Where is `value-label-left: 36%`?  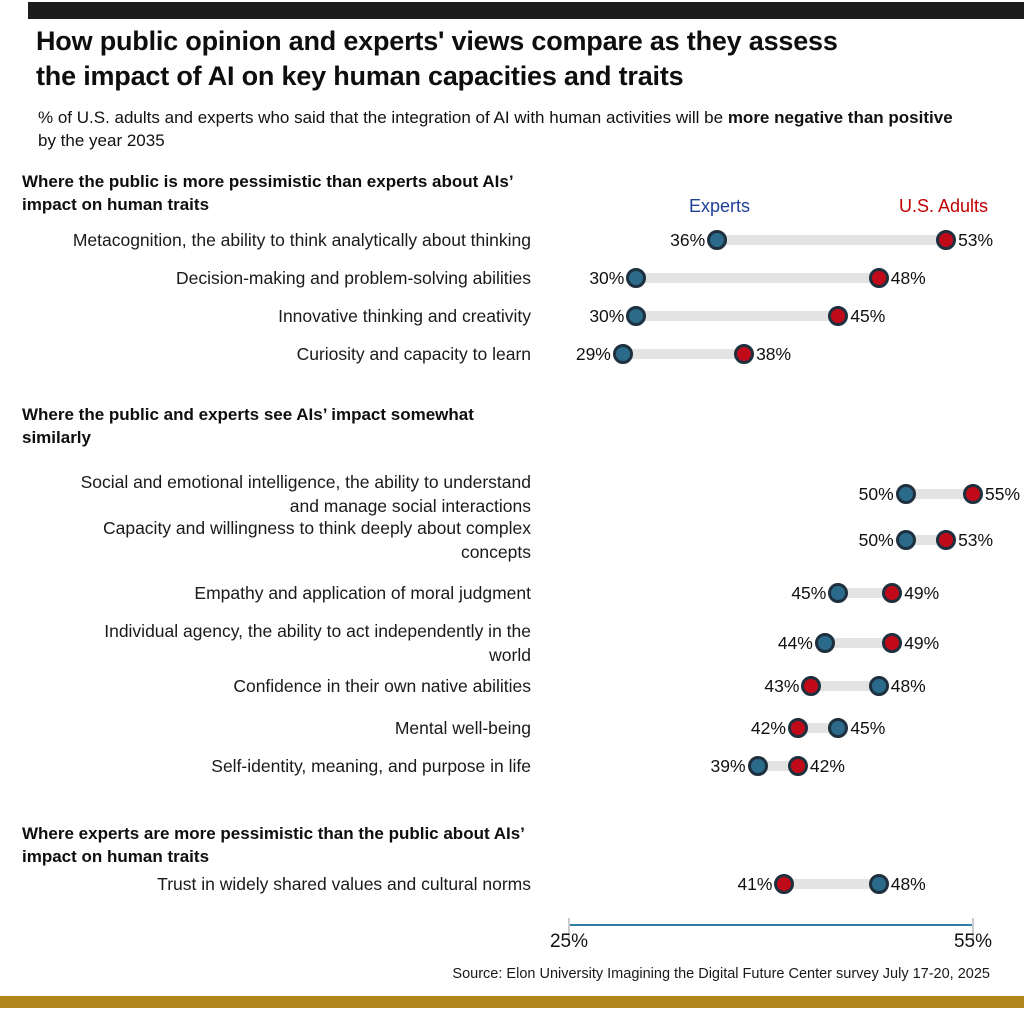 value-label-left: 36% is located at coordinates (688, 240).